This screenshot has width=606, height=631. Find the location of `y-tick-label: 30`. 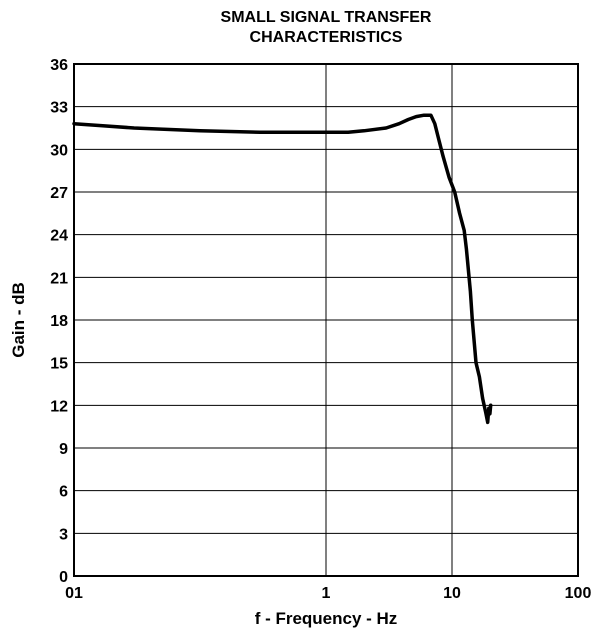

y-tick-label: 30 is located at coordinates (59, 150).